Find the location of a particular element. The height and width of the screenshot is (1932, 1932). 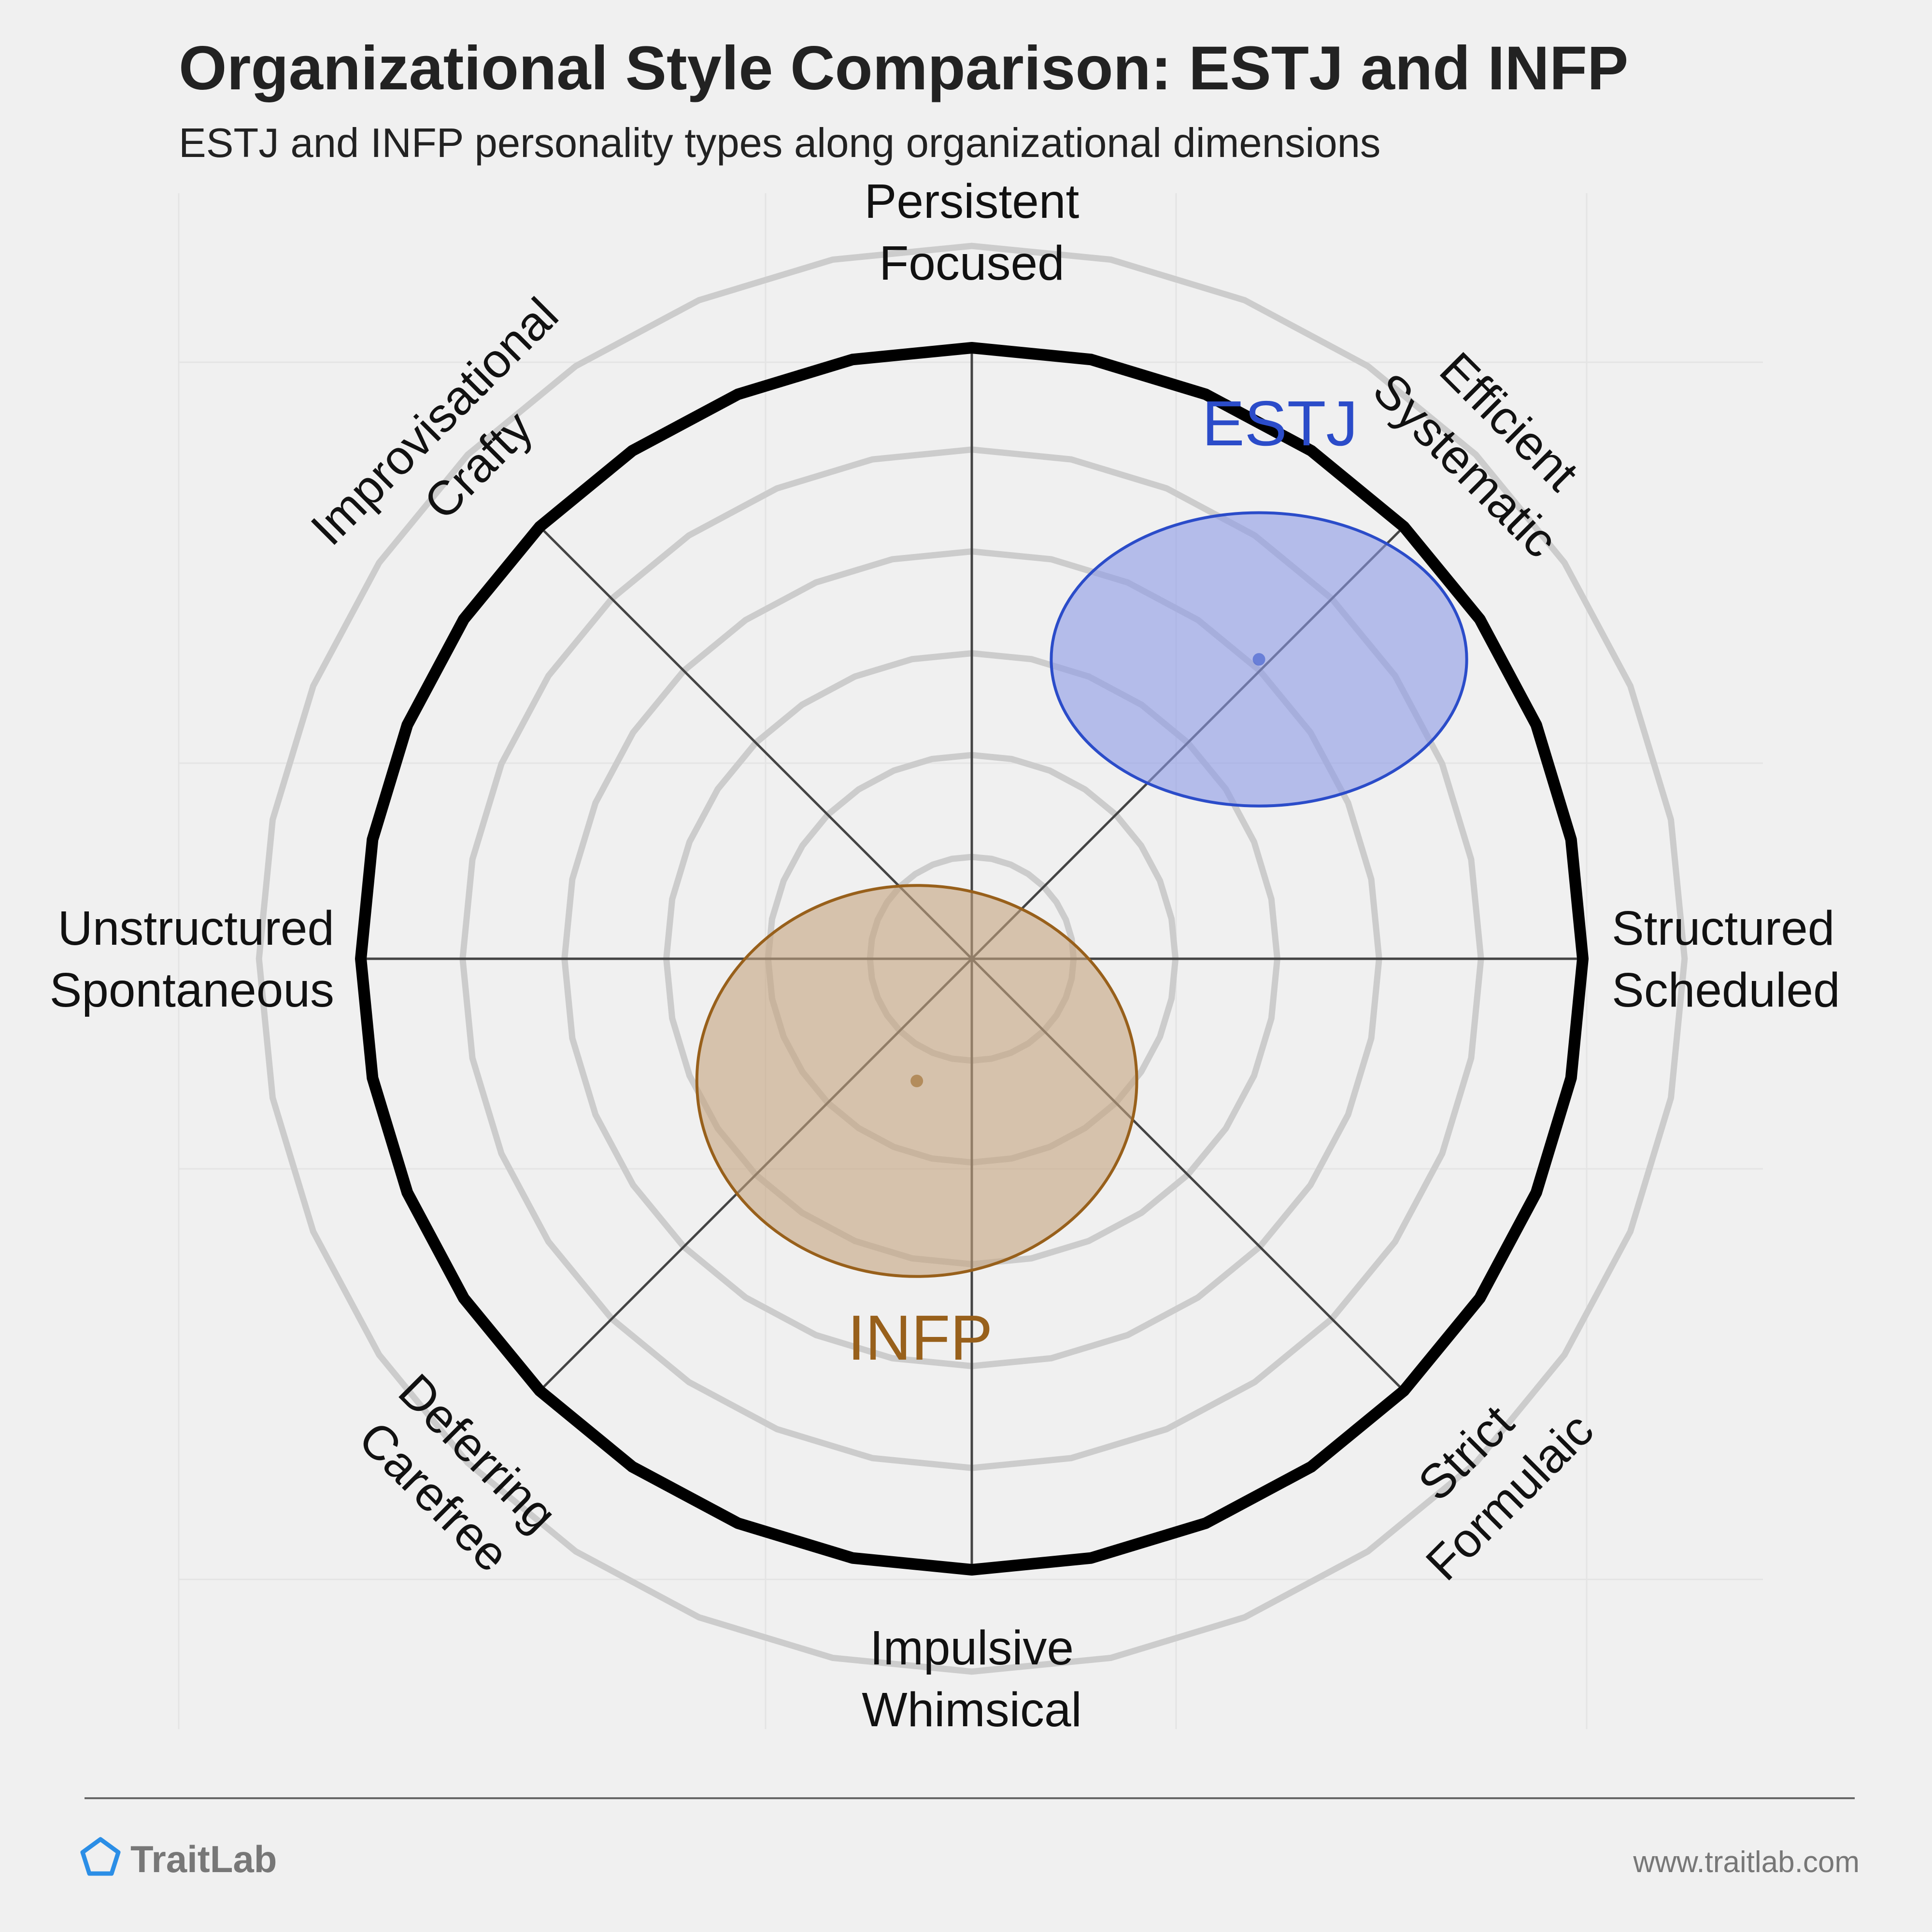

axis-label-line-4-0: Unstructured is located at coordinates (196, 928).